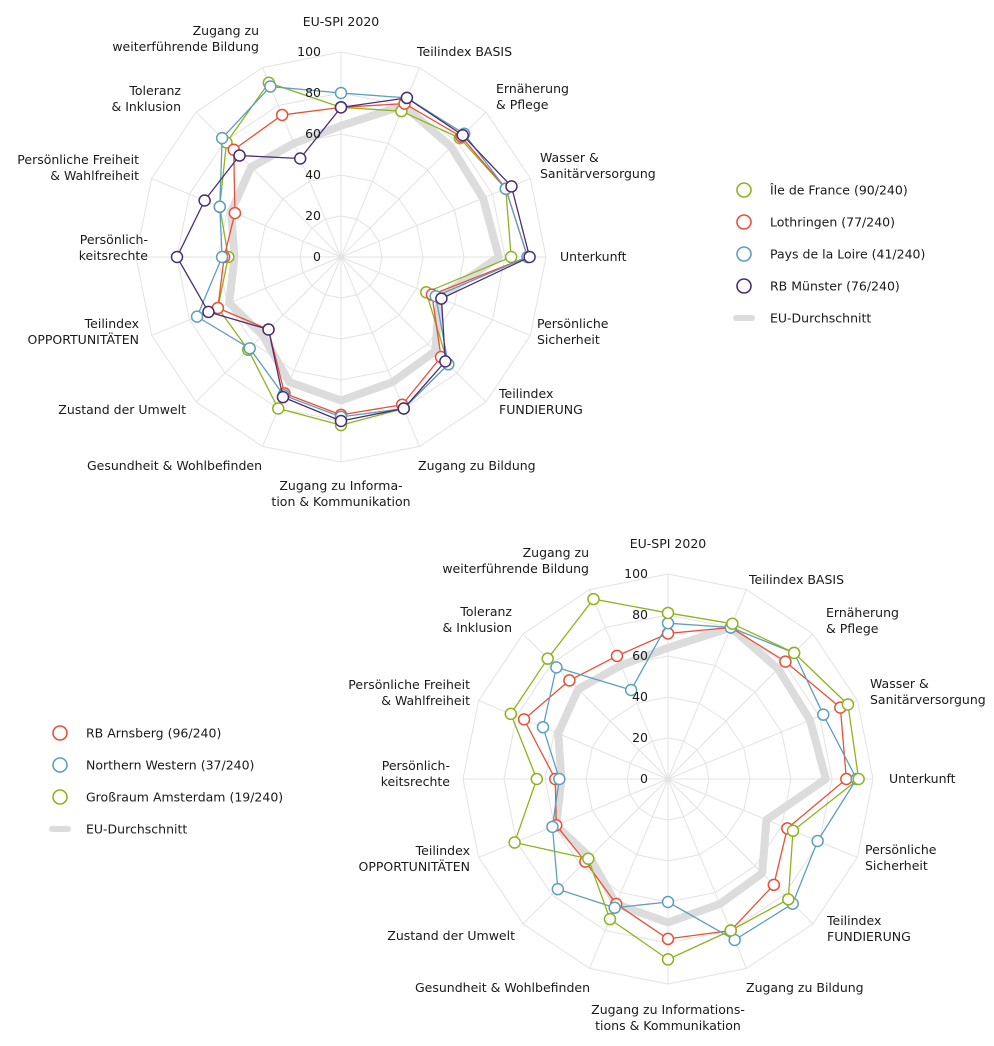 The height and width of the screenshot is (1046, 994). I want to click on legend-label: Lothringen (77/240), so click(832, 222).